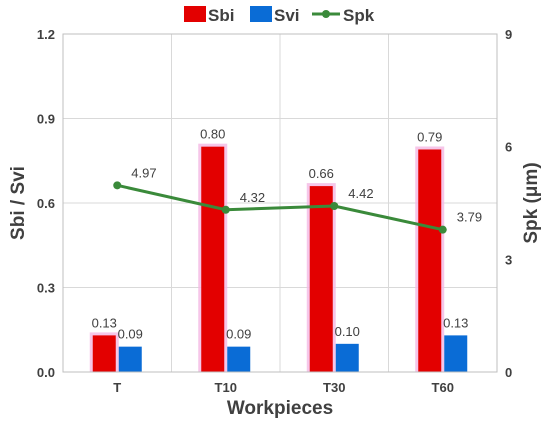 The height and width of the screenshot is (423, 550). I want to click on spk-line-path, so click(280, 207).